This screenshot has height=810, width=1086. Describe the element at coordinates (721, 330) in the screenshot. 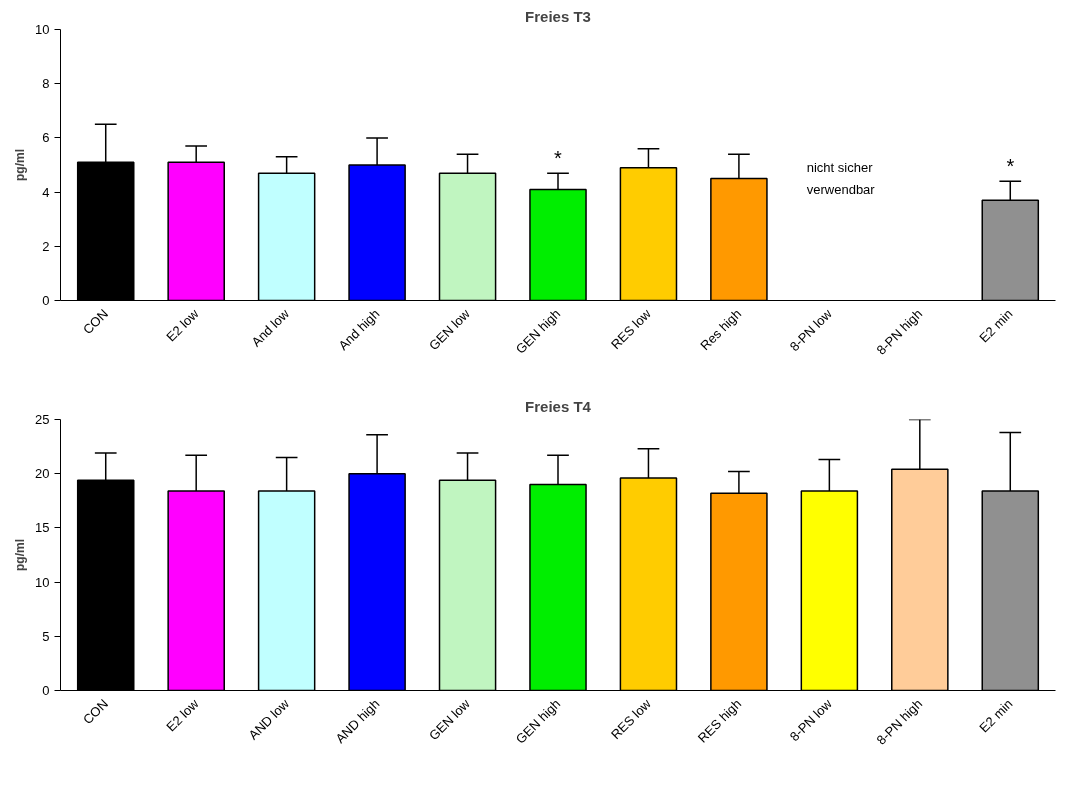

I see `x-tick-label: Res high` at that location.